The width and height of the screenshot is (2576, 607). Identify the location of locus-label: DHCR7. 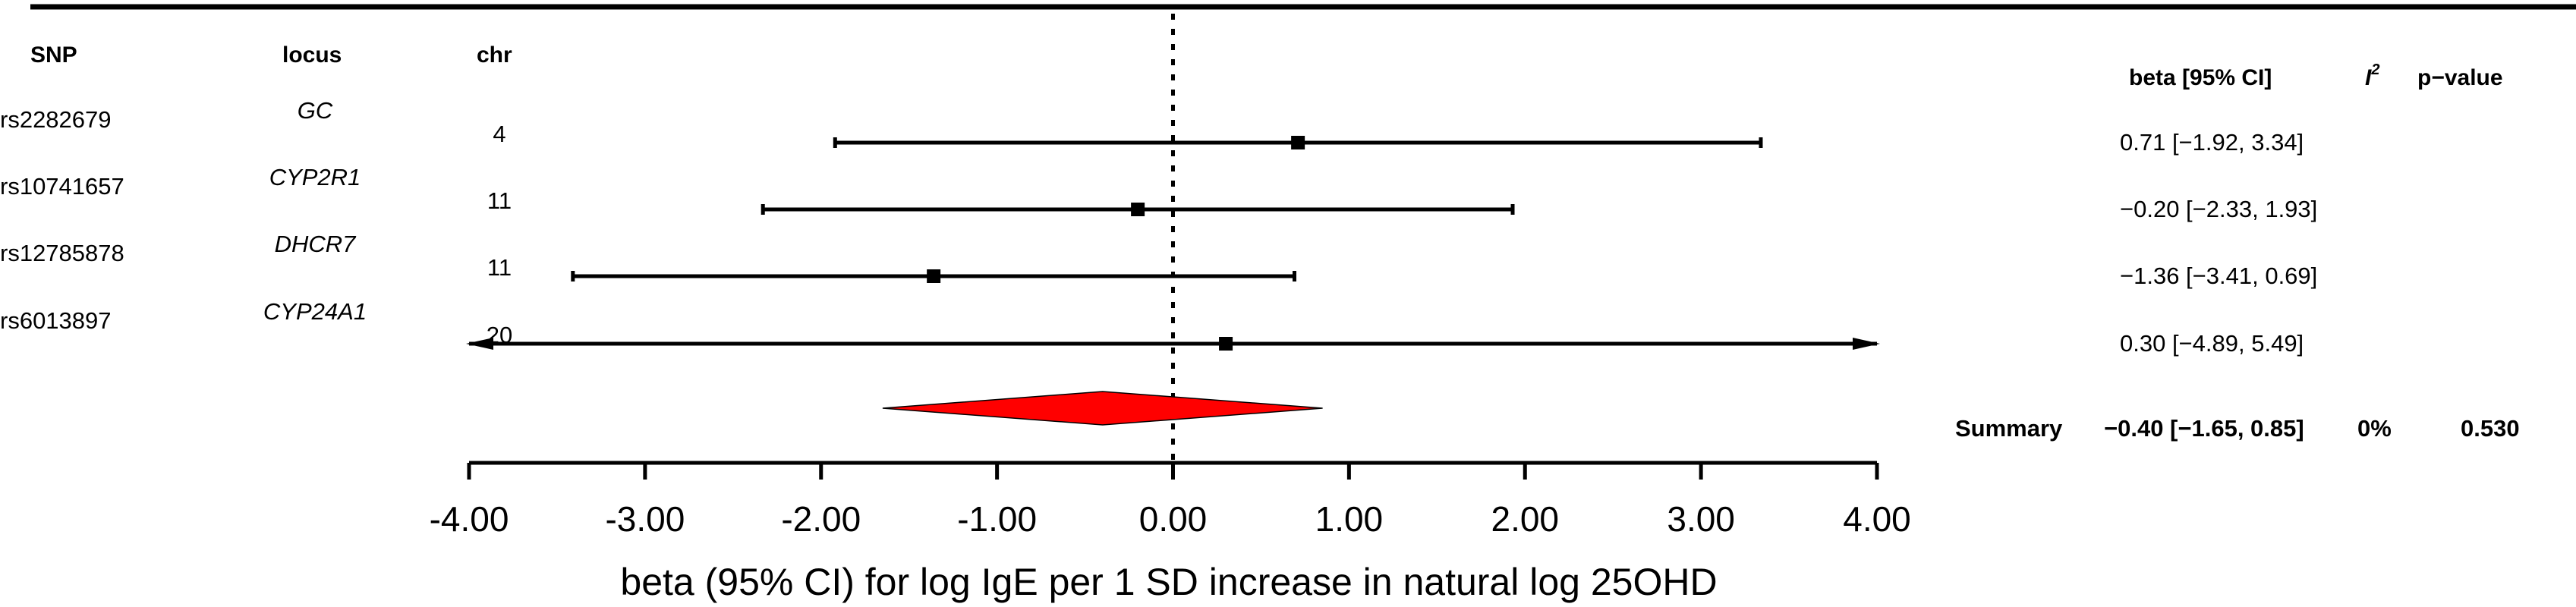
(316, 244).